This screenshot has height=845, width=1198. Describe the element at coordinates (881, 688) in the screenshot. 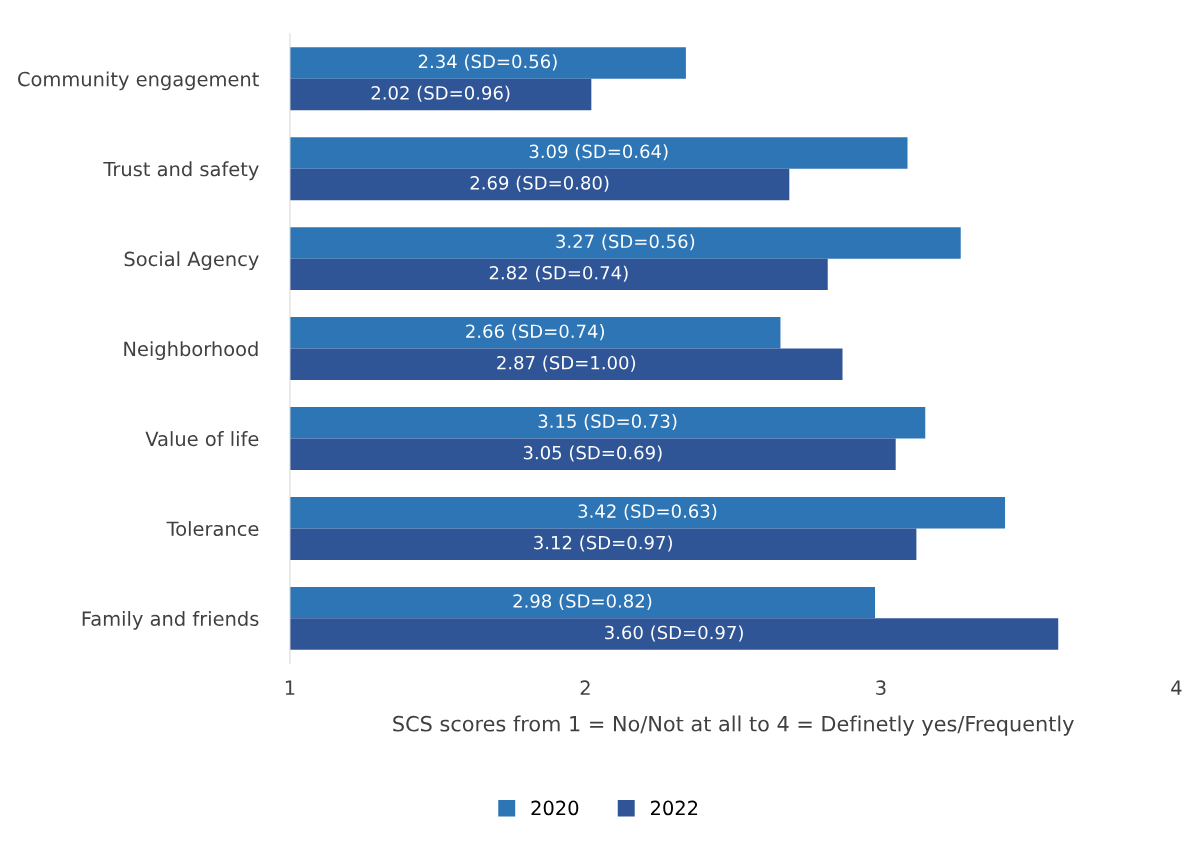

I see `x-tick-label: 3` at that location.